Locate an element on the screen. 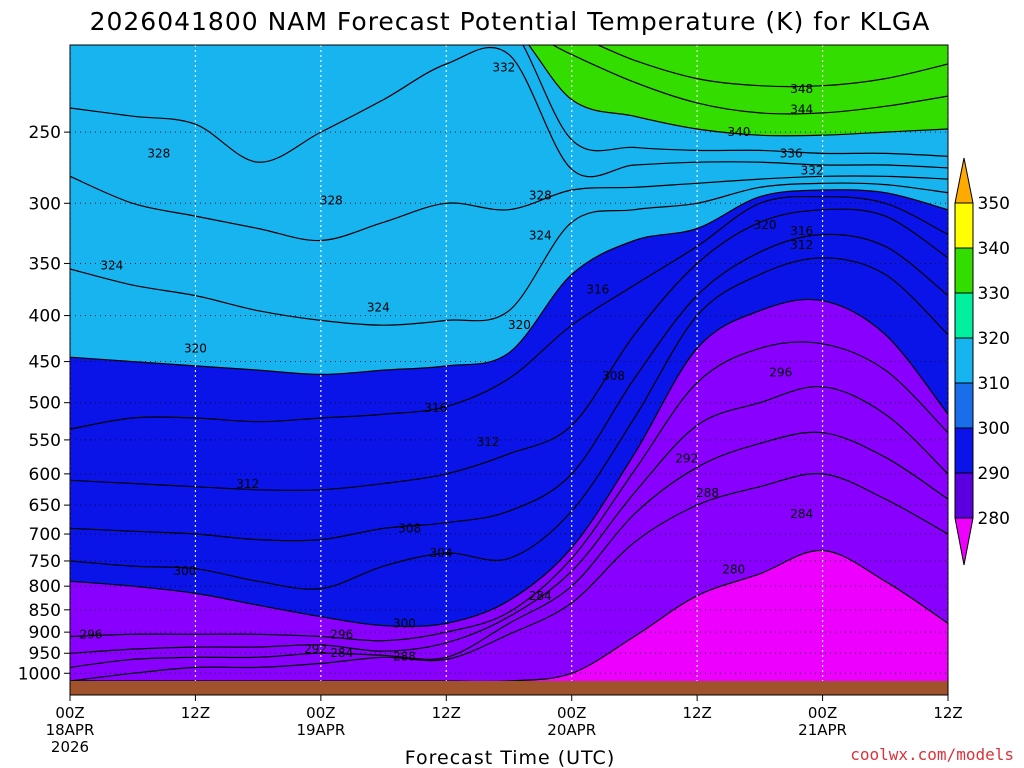  x-tick-date-24: 19APR is located at coordinates (320, 730).